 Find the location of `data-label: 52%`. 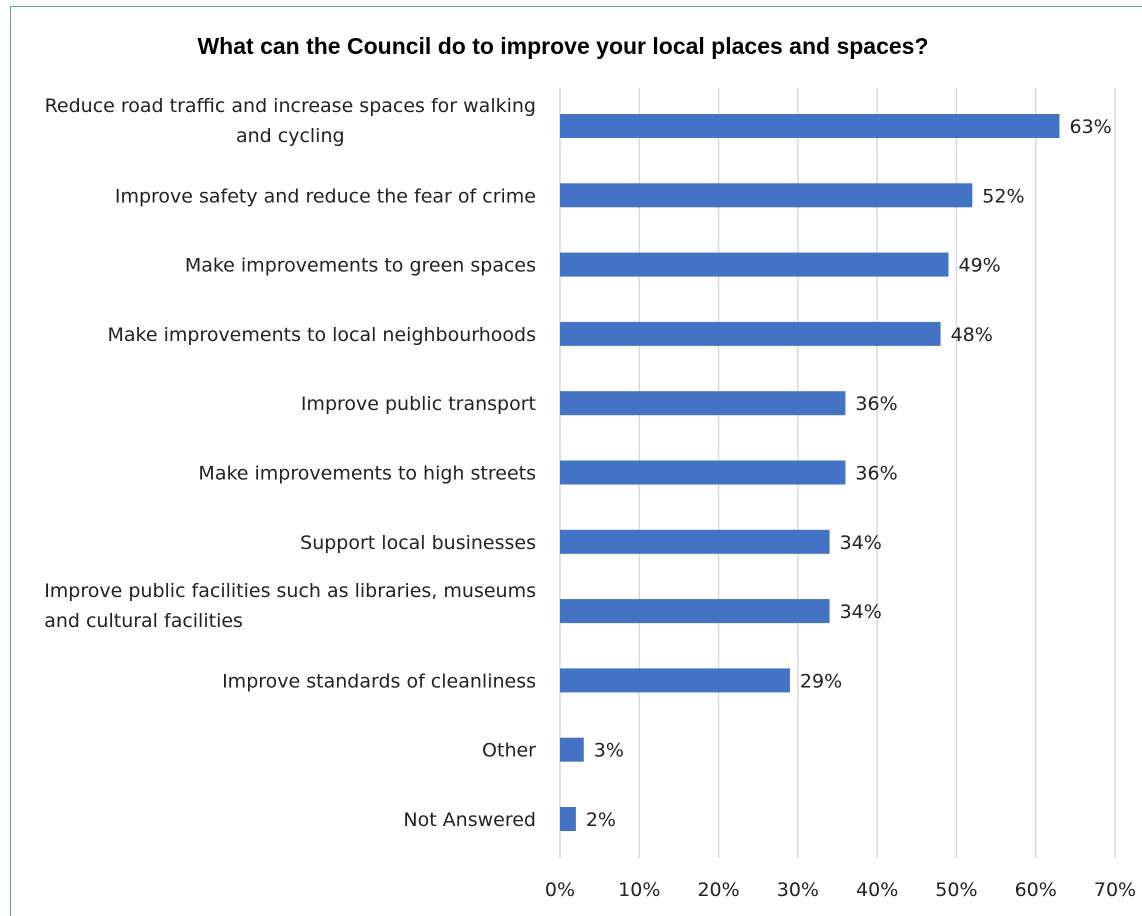

data-label: 52% is located at coordinates (1003, 196).